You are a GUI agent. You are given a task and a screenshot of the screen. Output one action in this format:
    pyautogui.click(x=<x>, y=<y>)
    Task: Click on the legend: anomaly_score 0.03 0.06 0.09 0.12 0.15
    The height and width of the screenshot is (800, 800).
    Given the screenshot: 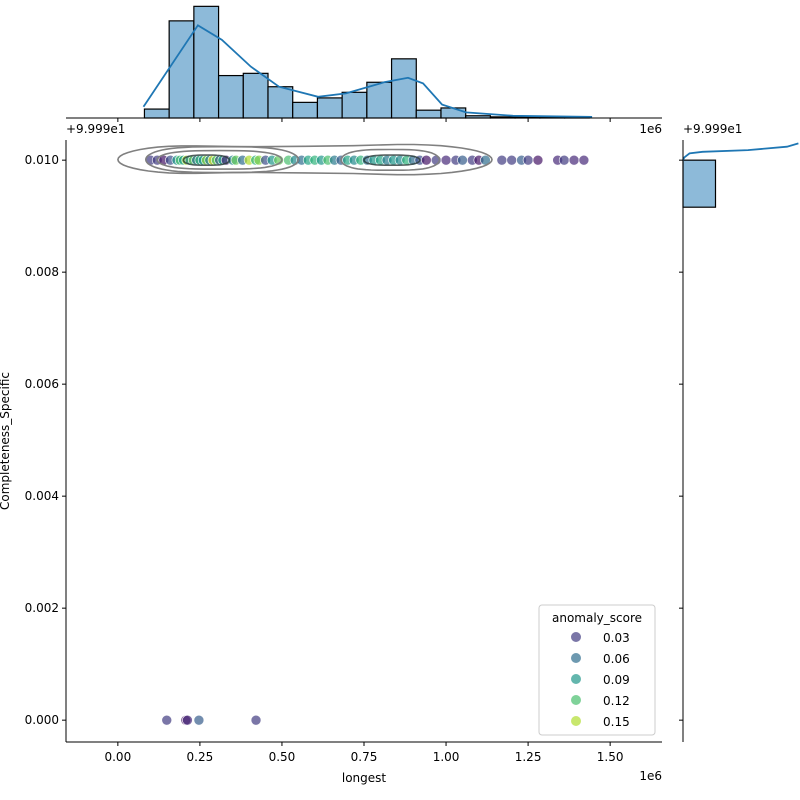 What is the action you would take?
    pyautogui.click(x=597, y=670)
    